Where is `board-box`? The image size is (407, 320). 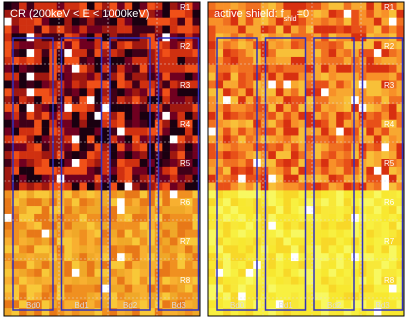 board-box is located at coordinates (33, 174).